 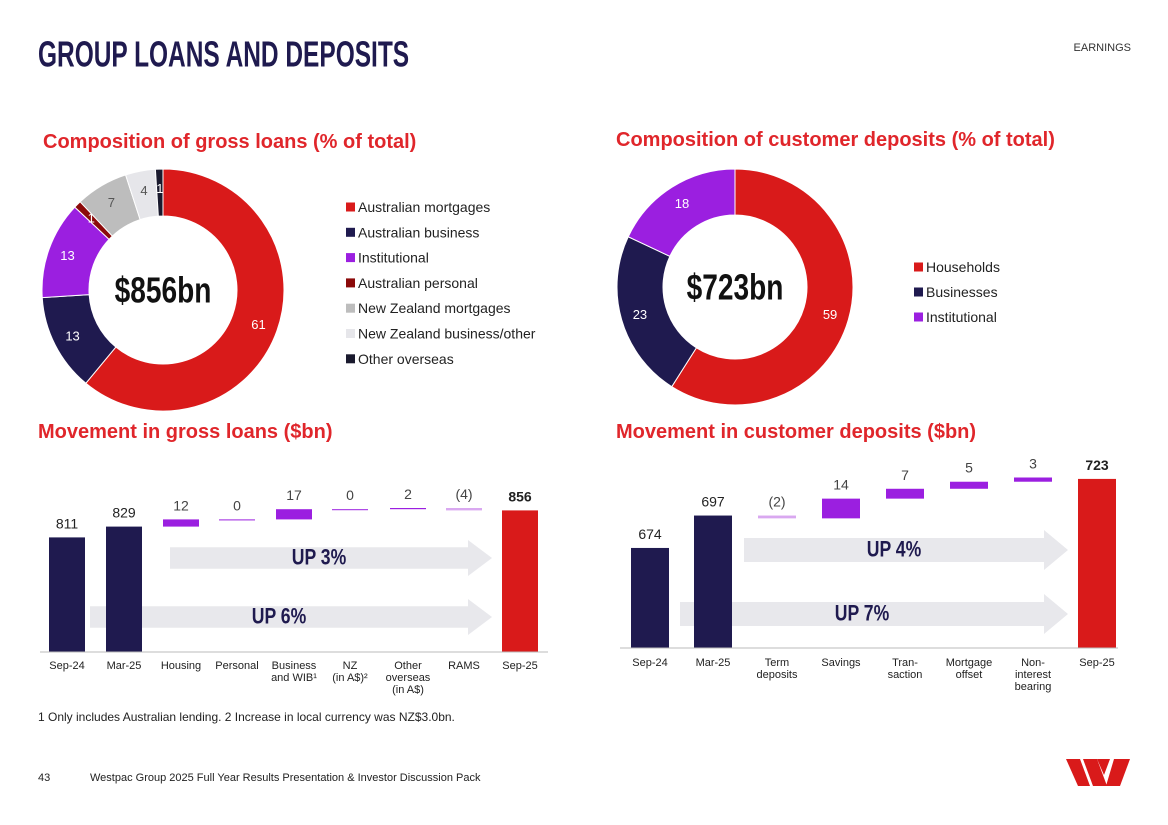 I want to click on x-tick-label: RAMS, so click(x=464, y=666).